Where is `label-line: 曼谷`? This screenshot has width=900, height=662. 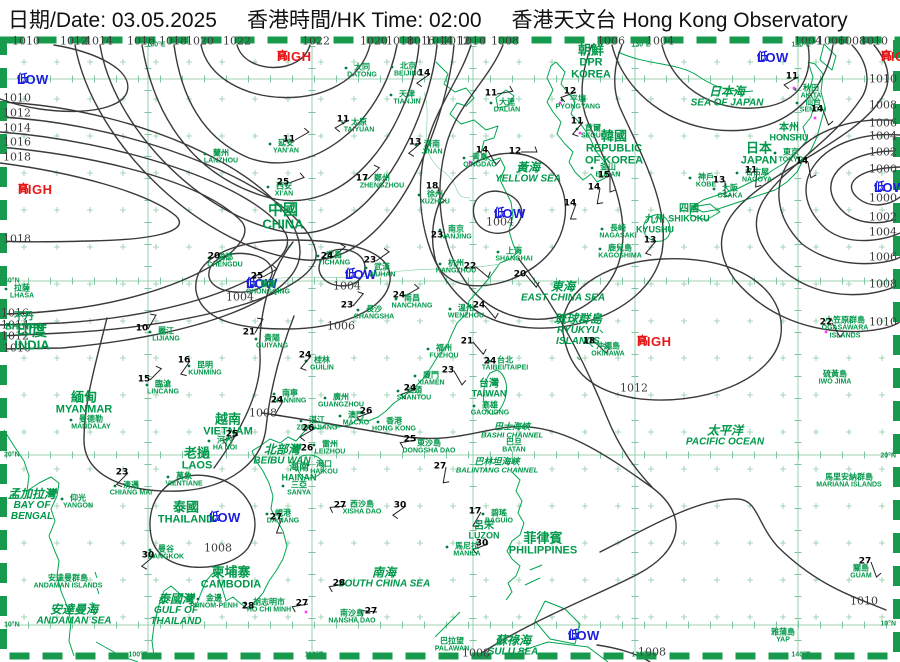 label-line: 曼谷 is located at coordinates (165, 549).